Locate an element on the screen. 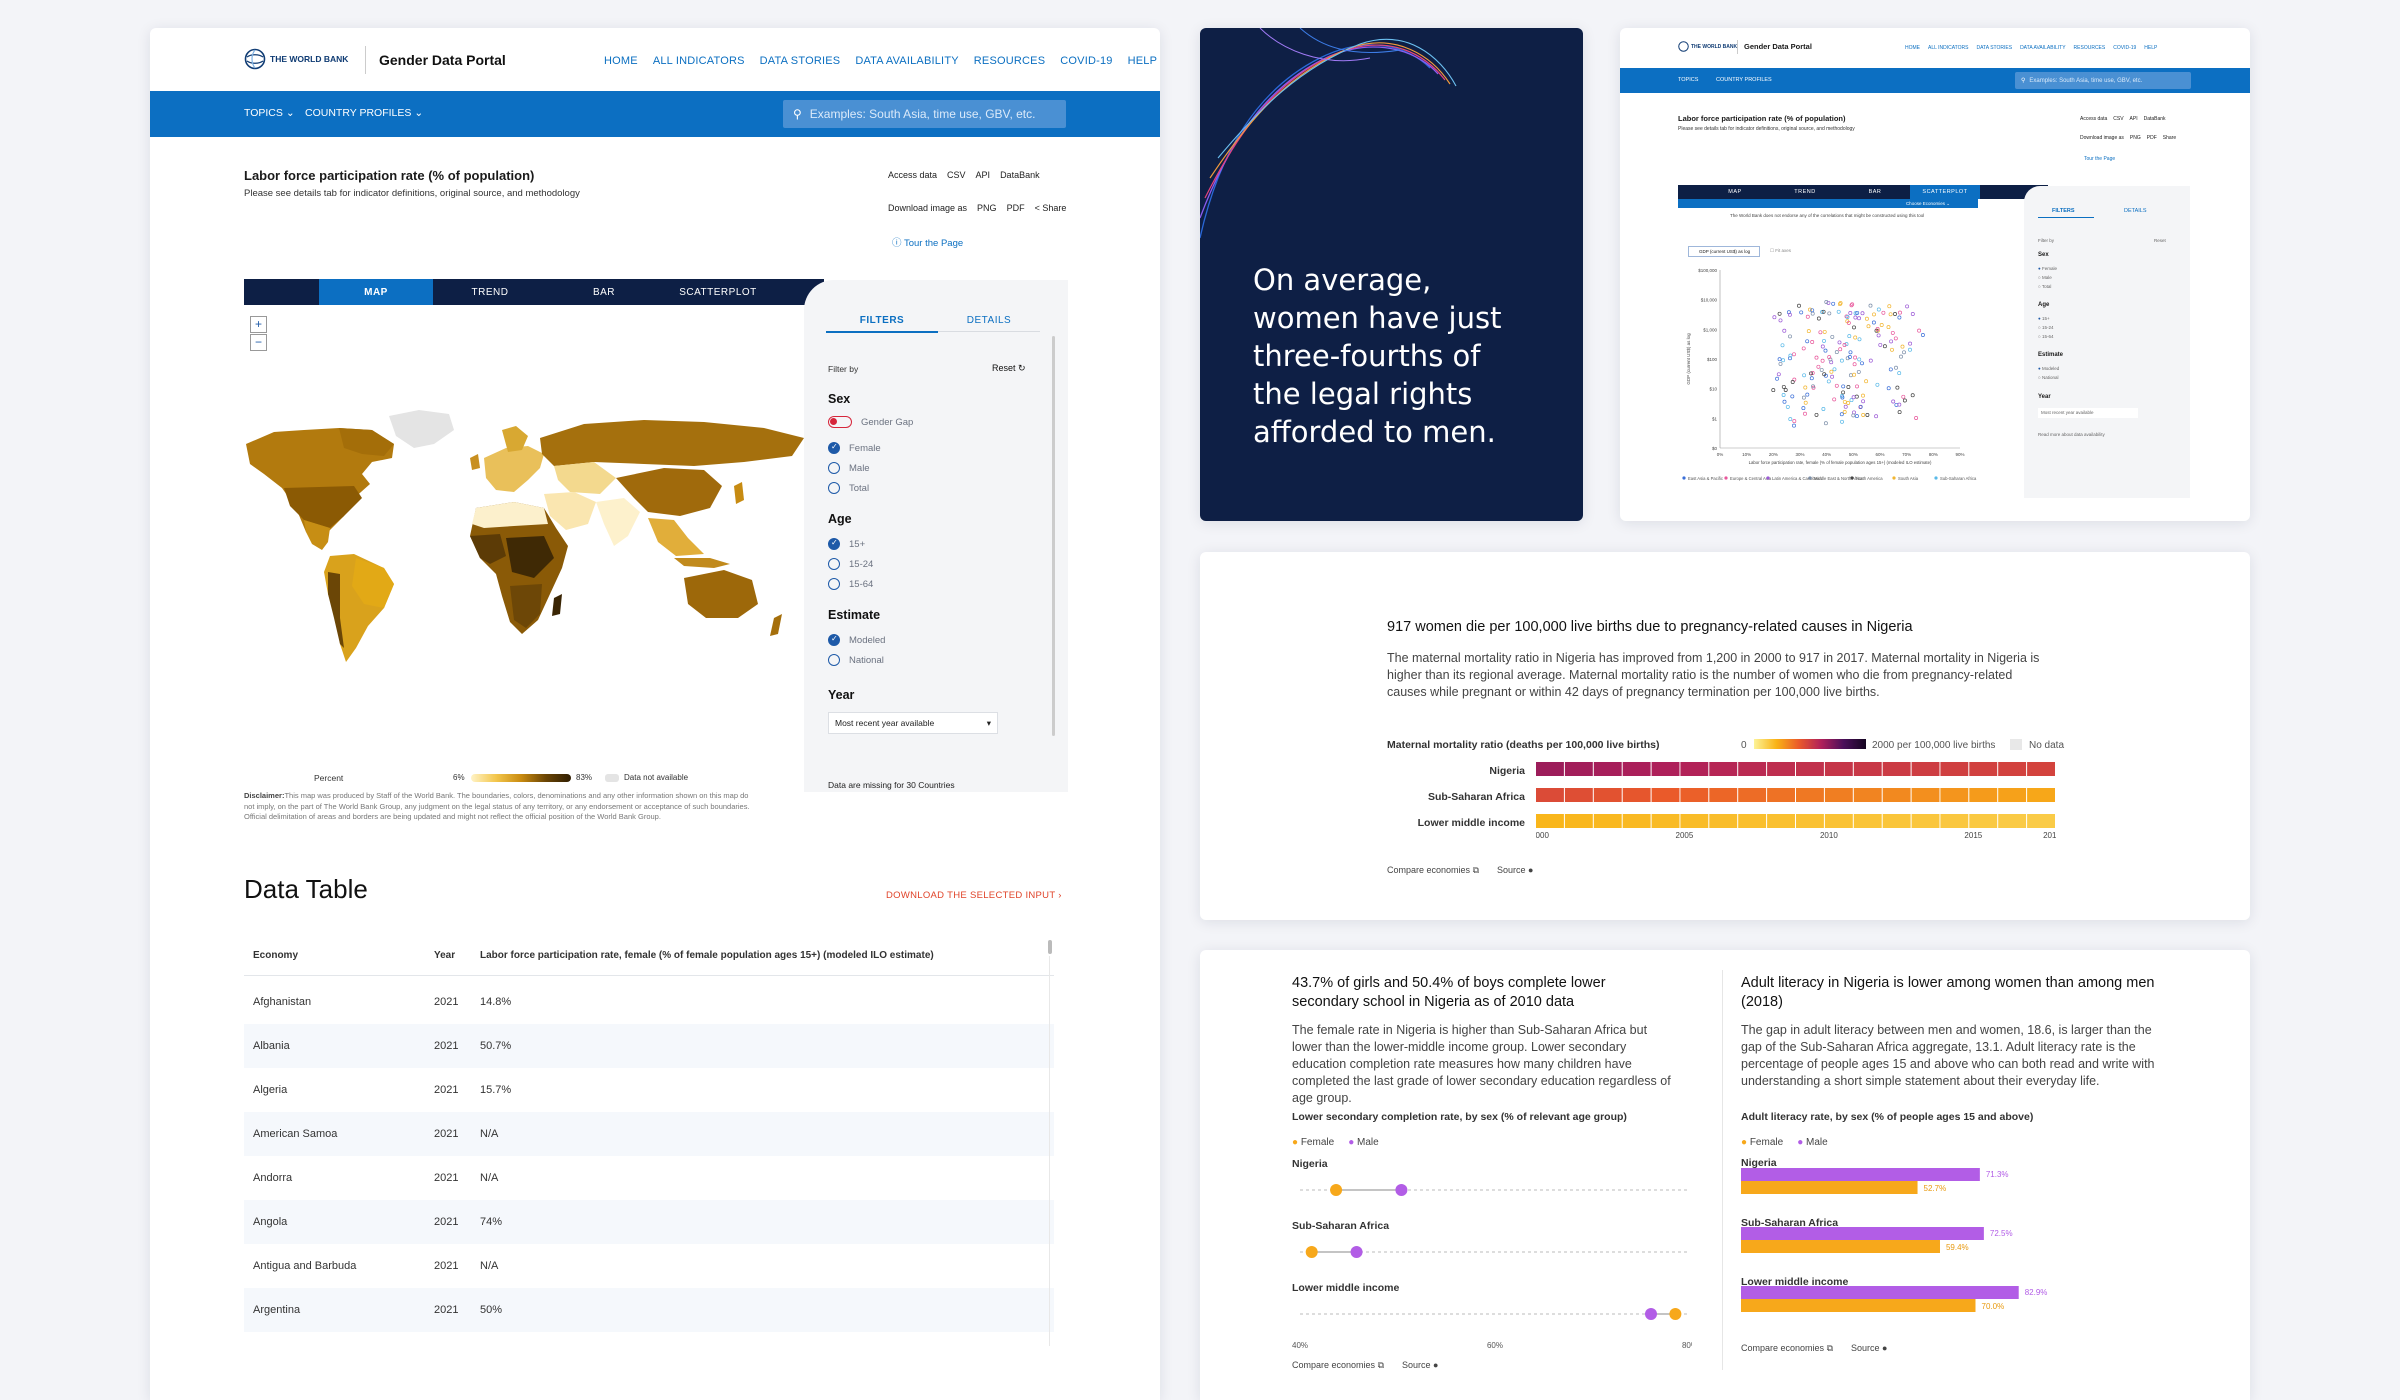 This screenshot has height=1400, width=2400. x-variable-select: GDP (current US$) as log is located at coordinates (1724, 251).